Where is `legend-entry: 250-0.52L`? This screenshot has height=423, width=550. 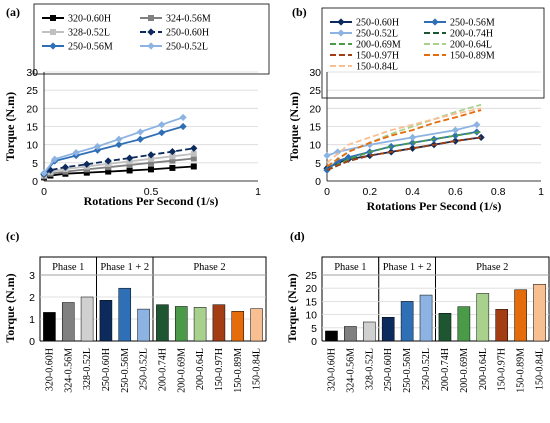 legend-entry: 250-0.52L is located at coordinates (364, 34).